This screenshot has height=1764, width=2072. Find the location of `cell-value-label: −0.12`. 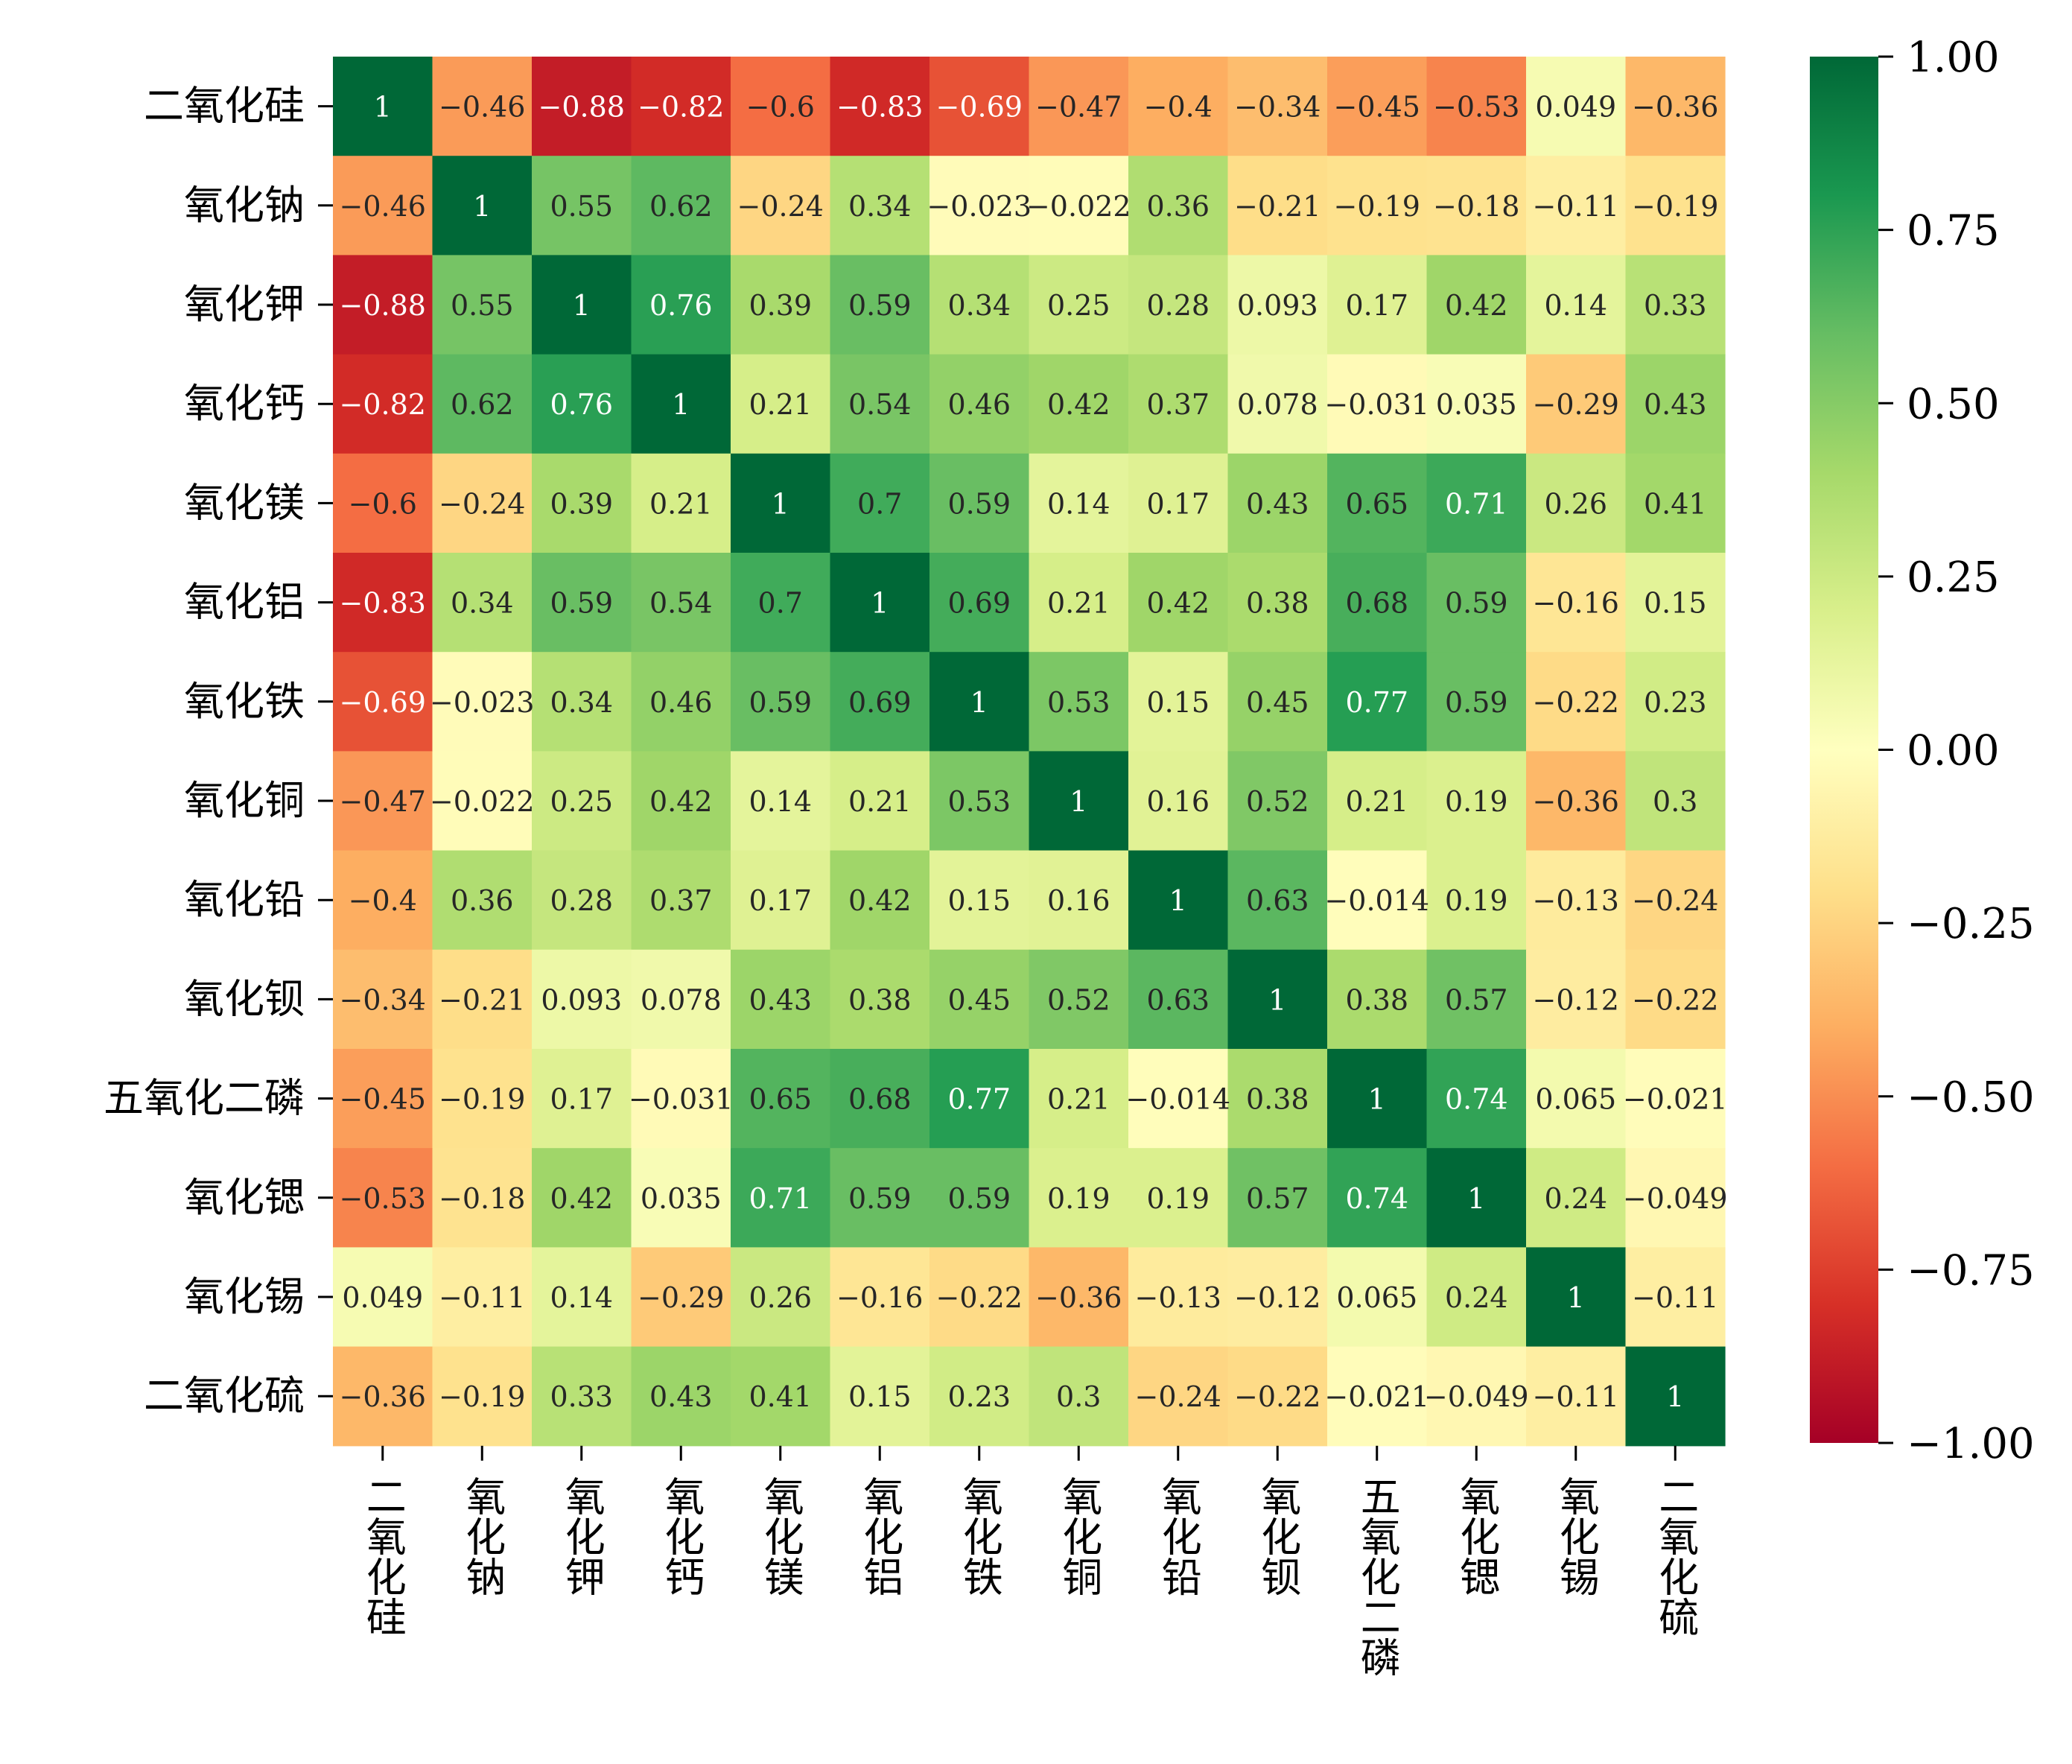

cell-value-label: −0.12 is located at coordinates (1576, 1000).